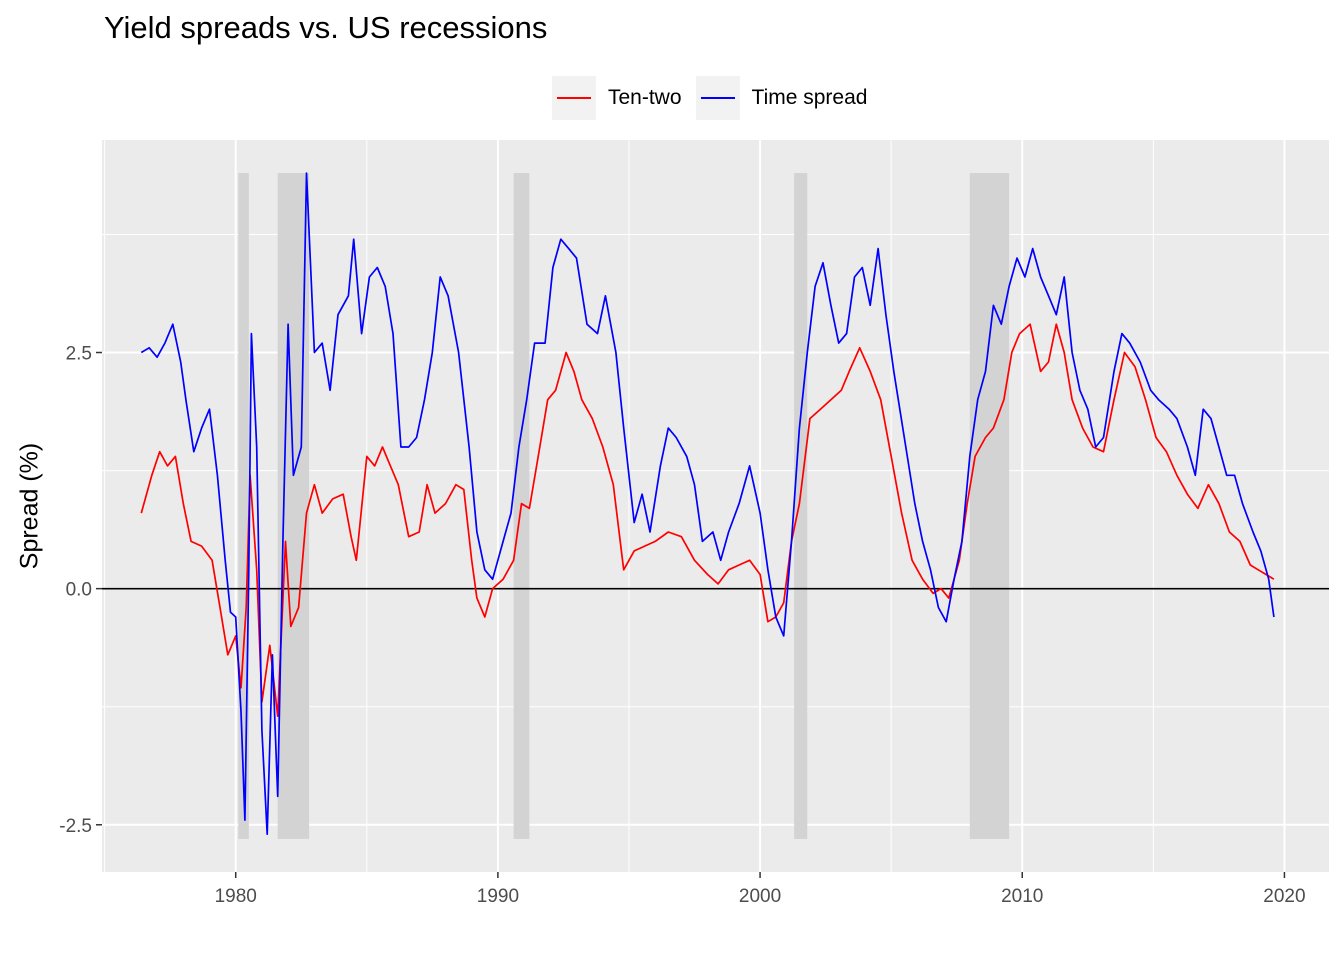  What do you see at coordinates (574, 98) in the screenshot?
I see `legend-key-ten-two` at bounding box center [574, 98].